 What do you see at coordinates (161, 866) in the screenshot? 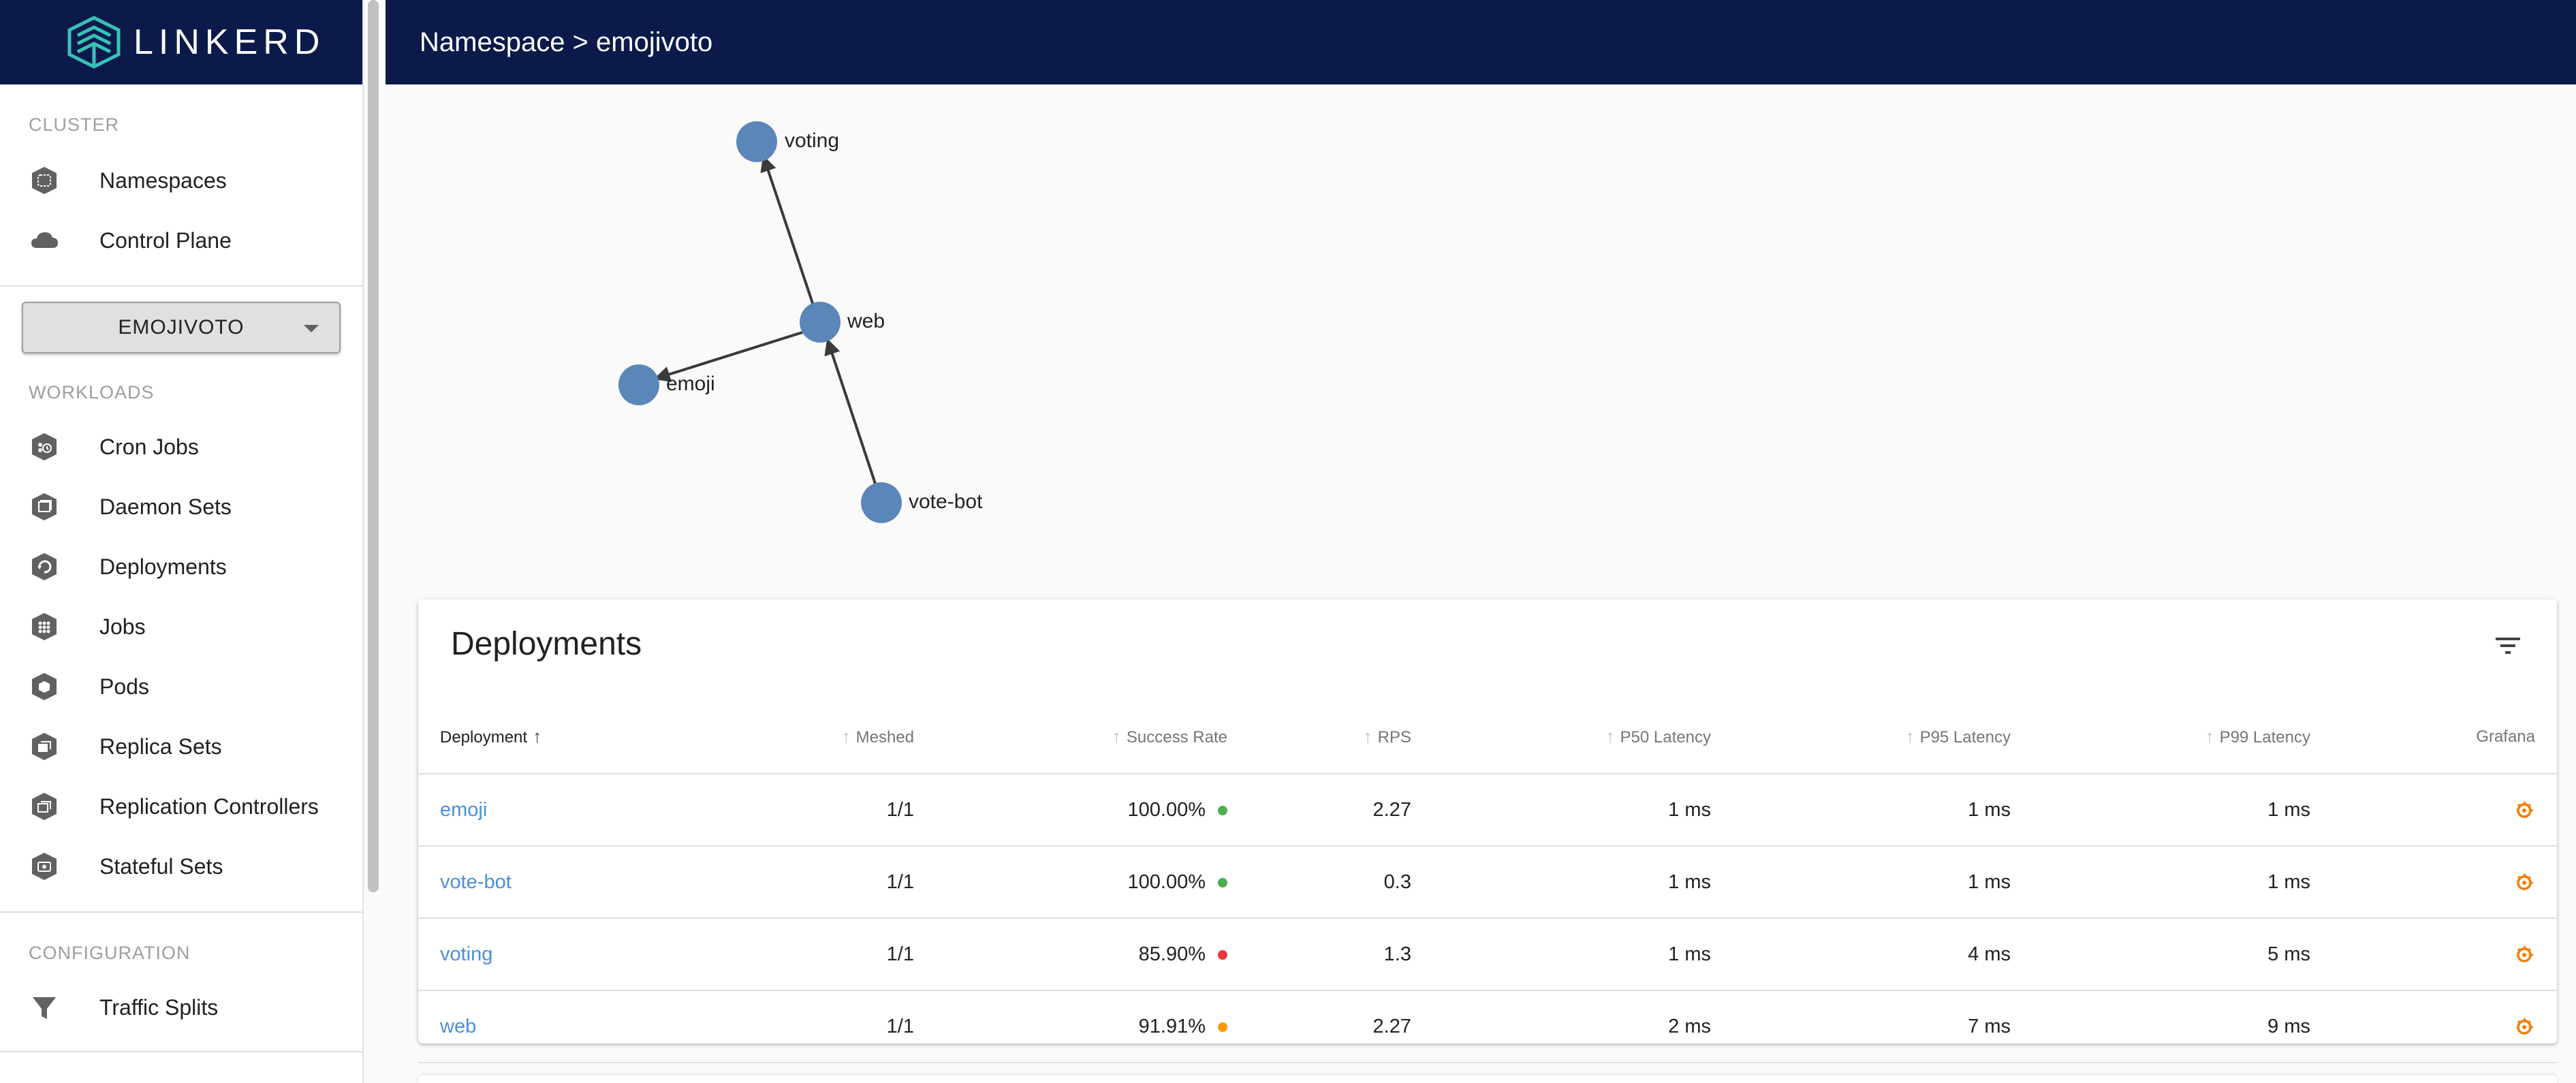
I see `sidebar-item-label: Stateful Sets` at bounding box center [161, 866].